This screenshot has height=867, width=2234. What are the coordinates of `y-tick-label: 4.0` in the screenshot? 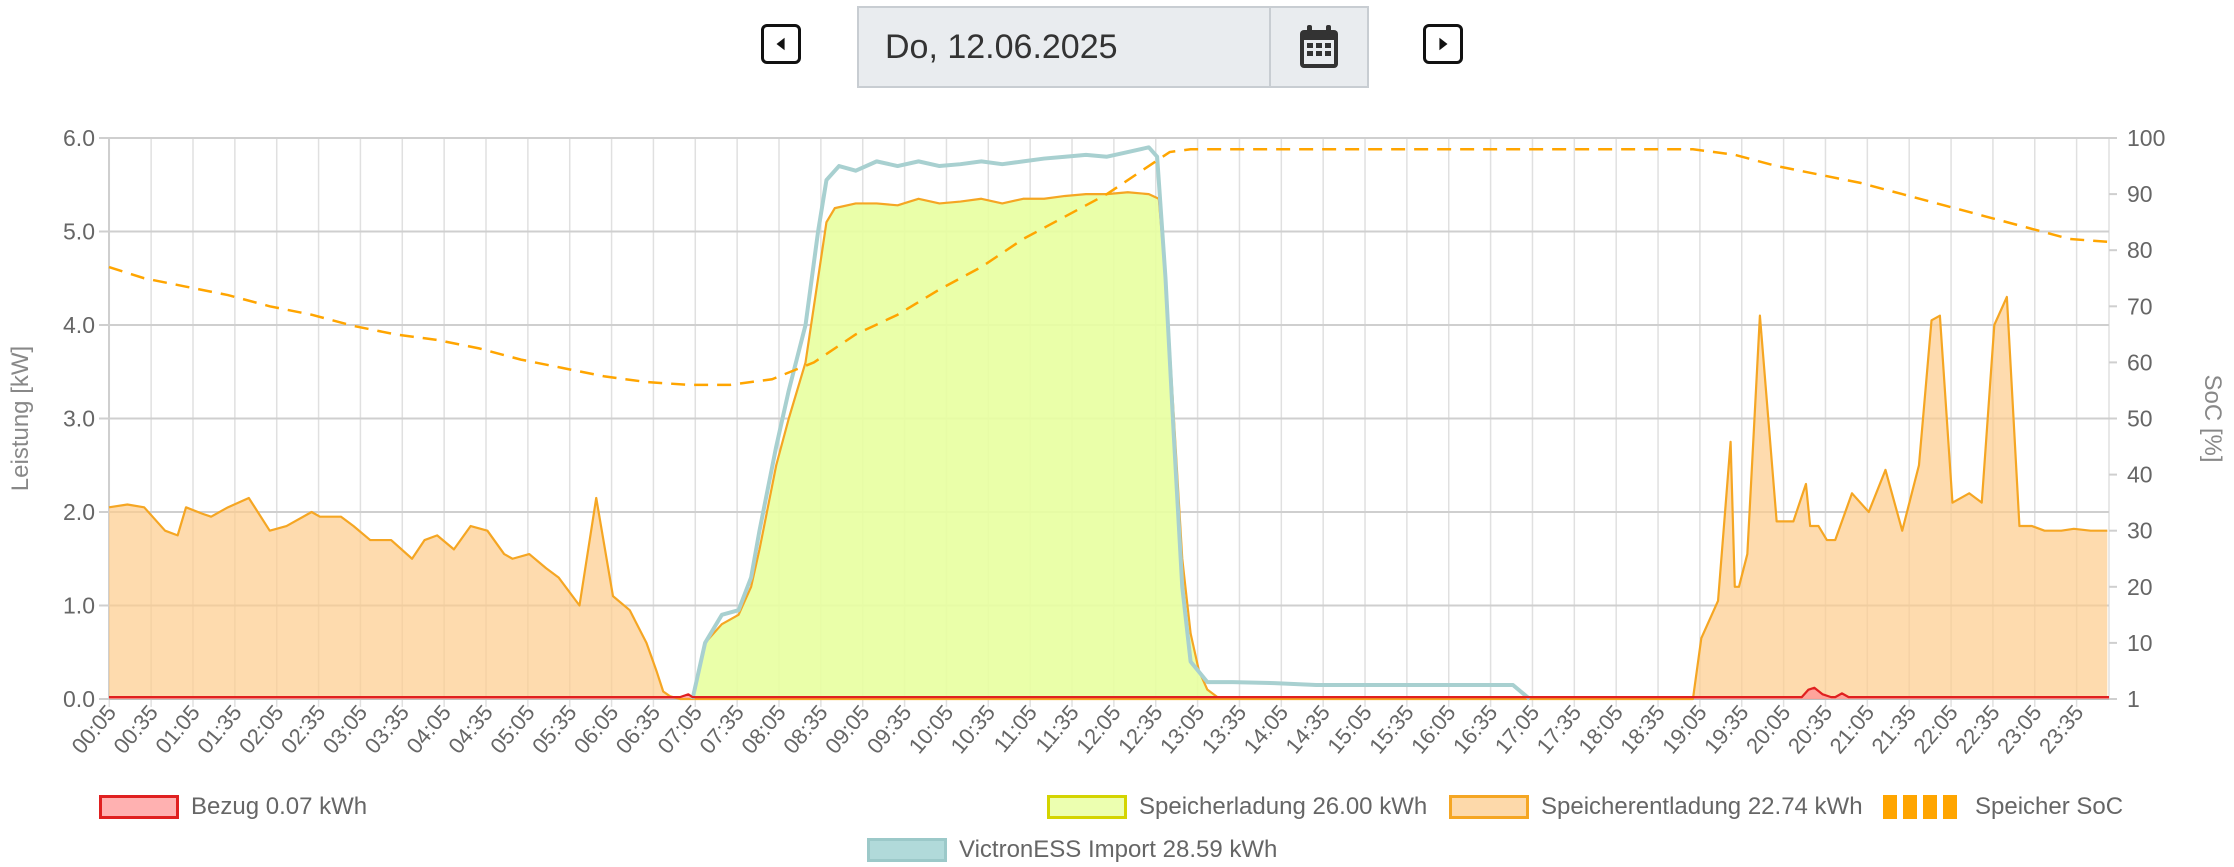 It's located at (79, 325).